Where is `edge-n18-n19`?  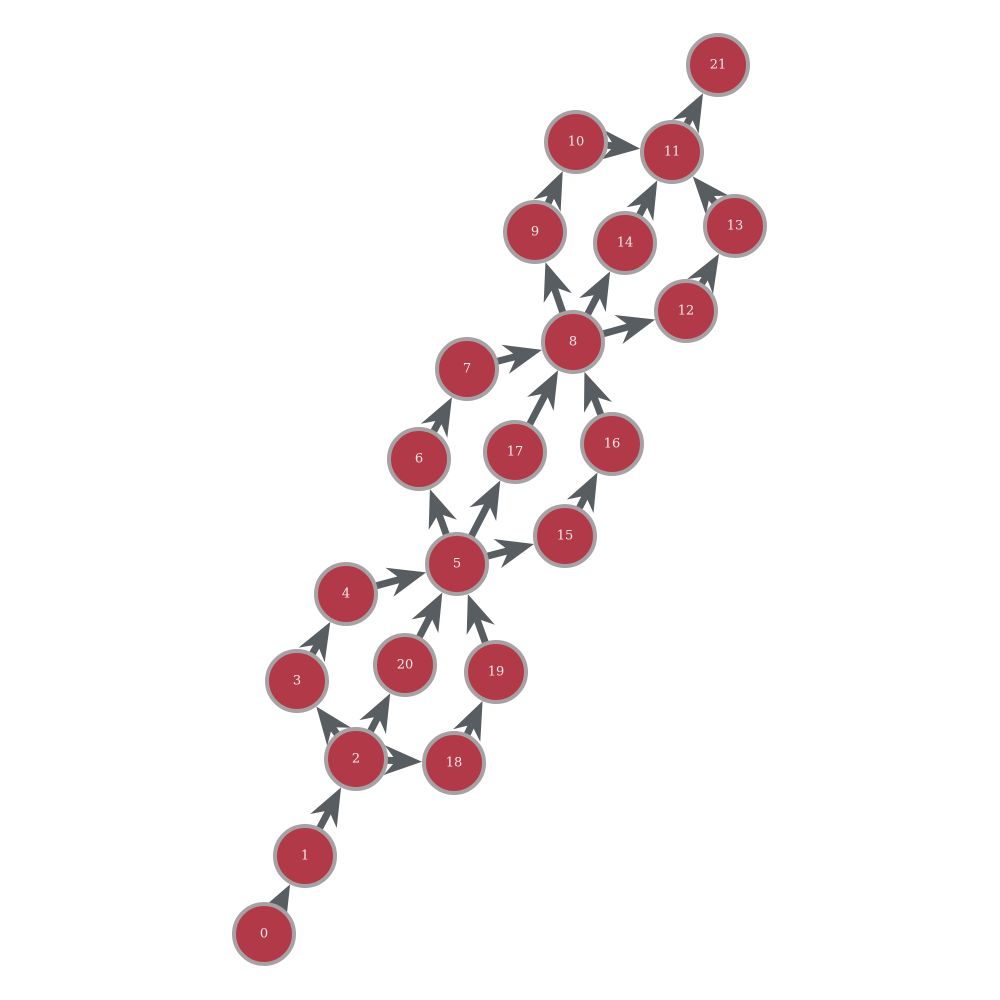 edge-n18-n19 is located at coordinates (468, 721).